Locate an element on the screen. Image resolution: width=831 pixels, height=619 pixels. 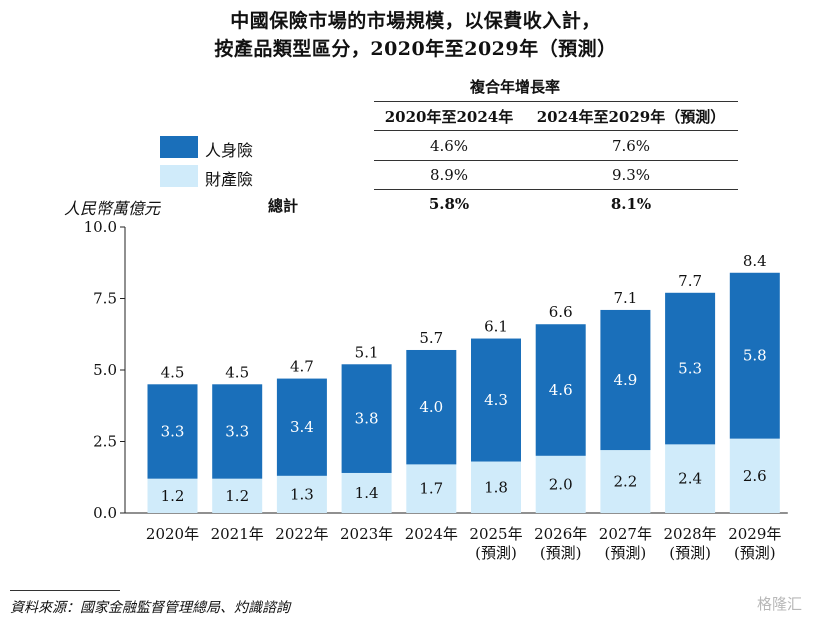
data-label-property: 2.2 is located at coordinates (625, 482).